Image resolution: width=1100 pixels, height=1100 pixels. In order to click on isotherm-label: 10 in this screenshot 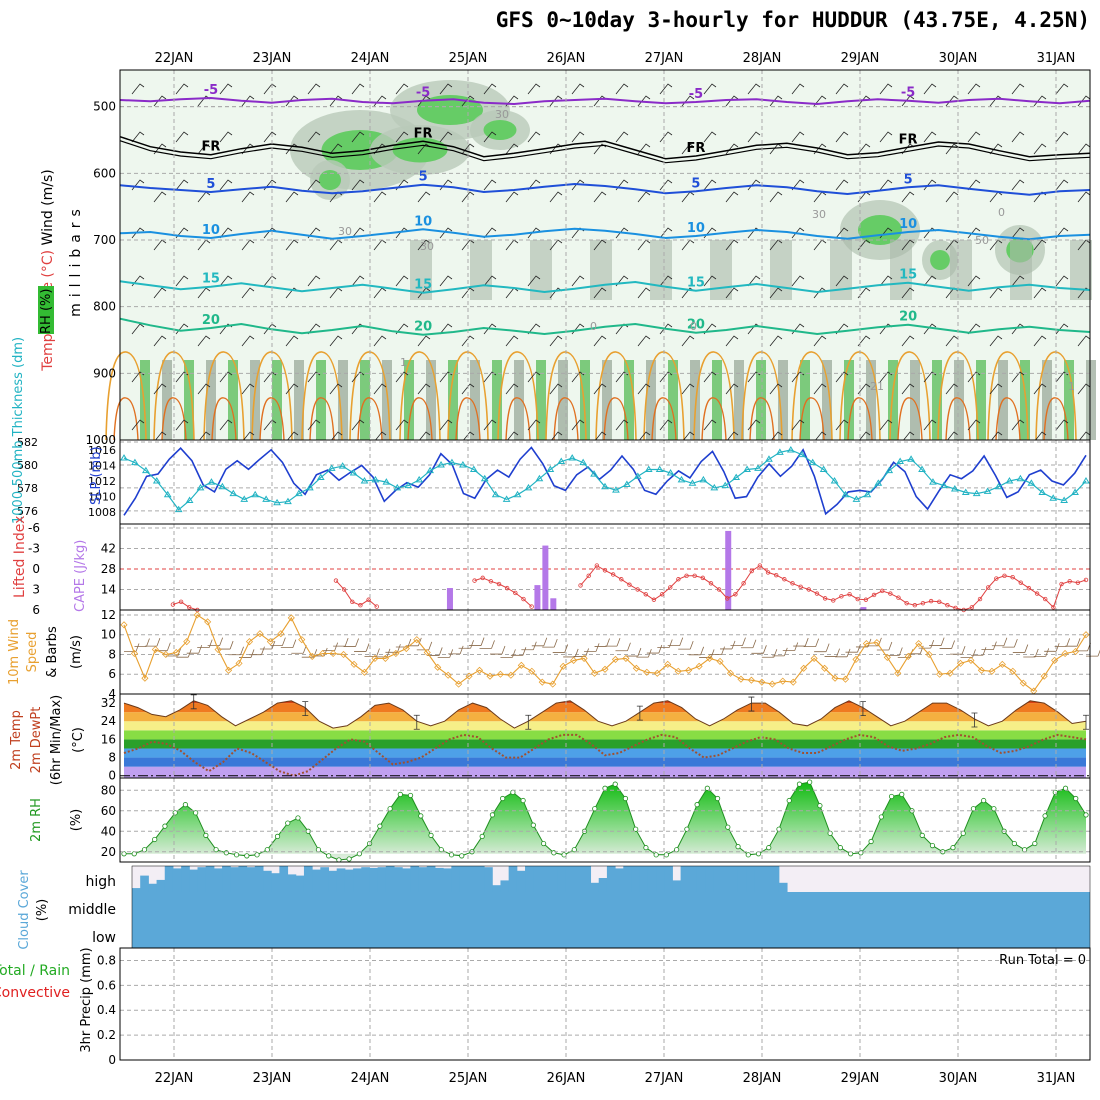, I will do `click(423, 221)`.